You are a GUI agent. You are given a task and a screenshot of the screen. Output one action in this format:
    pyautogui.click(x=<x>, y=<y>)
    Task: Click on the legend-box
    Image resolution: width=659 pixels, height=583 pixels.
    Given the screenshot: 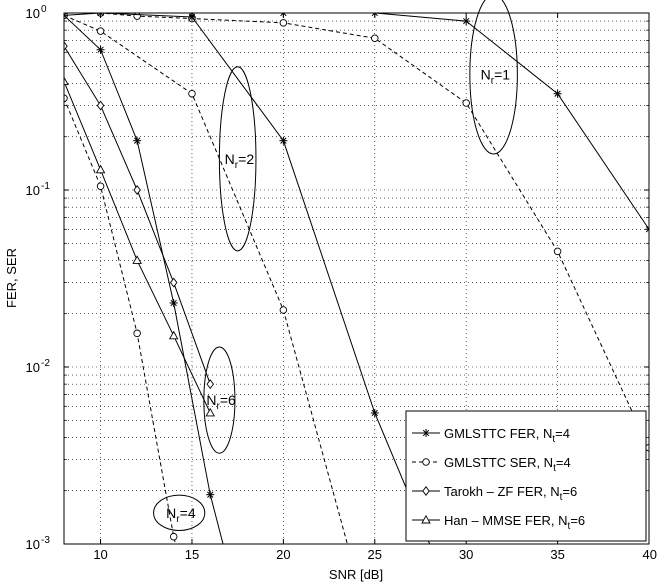 What is the action you would take?
    pyautogui.click(x=526, y=476)
    